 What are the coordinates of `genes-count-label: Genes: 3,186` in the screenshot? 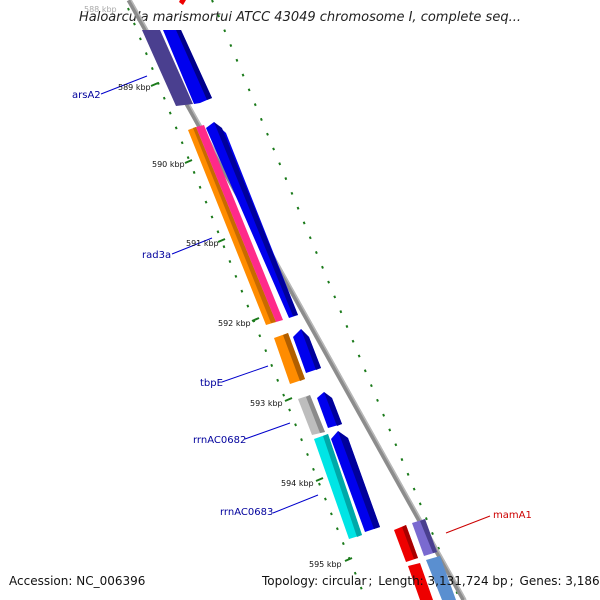 It's located at (559, 581).